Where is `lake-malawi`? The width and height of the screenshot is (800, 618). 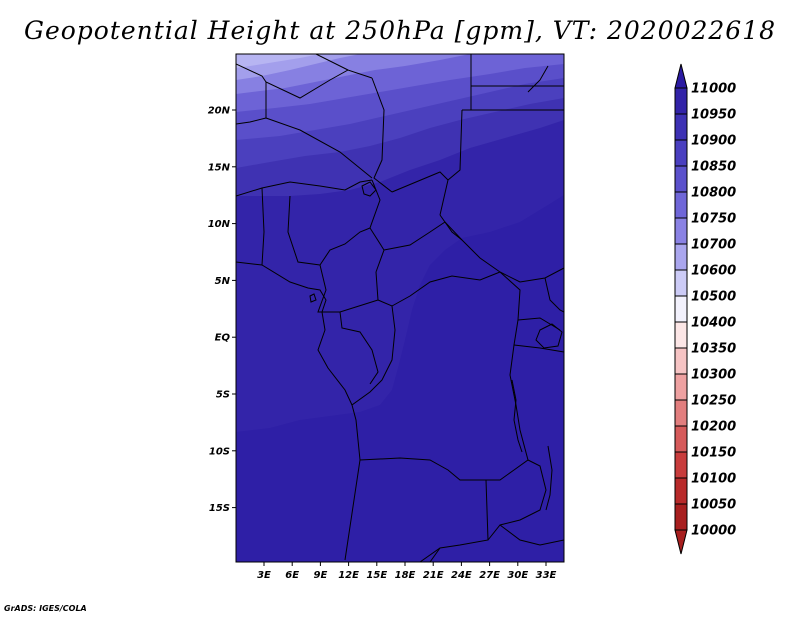 lake-malawi is located at coordinates (549, 478).